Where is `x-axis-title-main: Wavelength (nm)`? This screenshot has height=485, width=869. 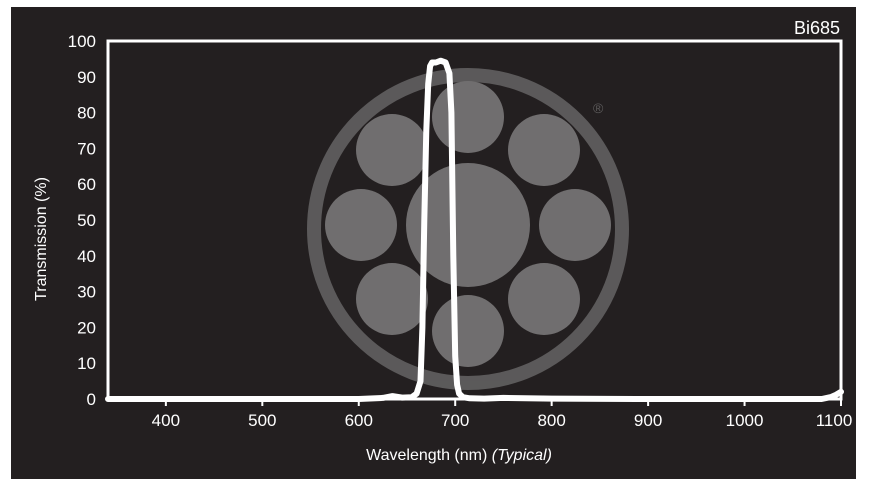 x-axis-title-main: Wavelength (nm) is located at coordinates (426, 455).